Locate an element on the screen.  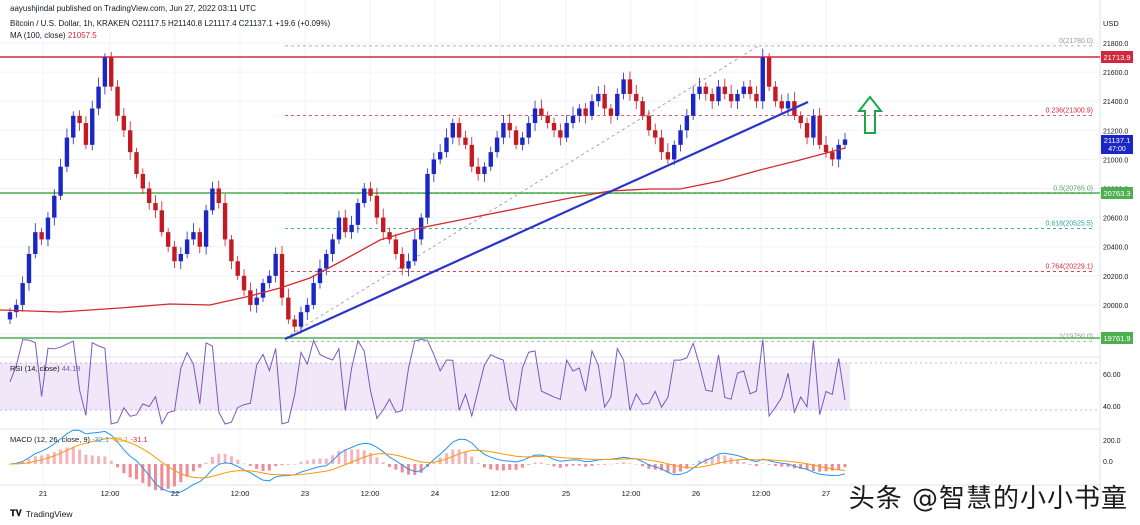
rsi-label: RSI (14, close) is located at coordinates (35, 368).